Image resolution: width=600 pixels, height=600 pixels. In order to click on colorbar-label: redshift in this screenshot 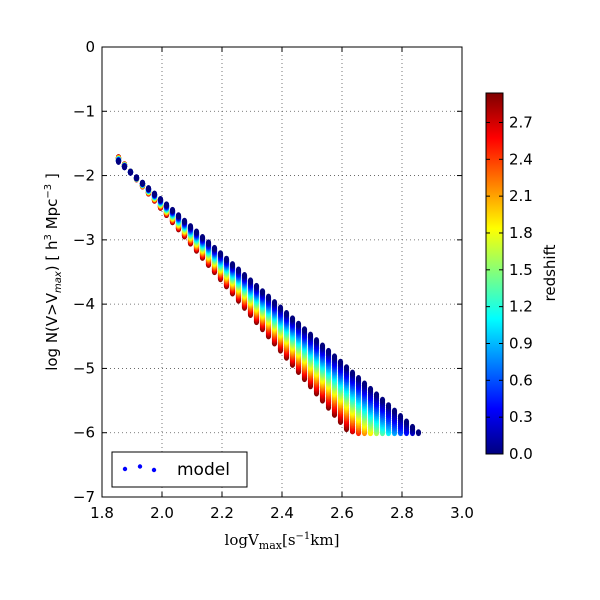, I will do `click(550, 272)`.